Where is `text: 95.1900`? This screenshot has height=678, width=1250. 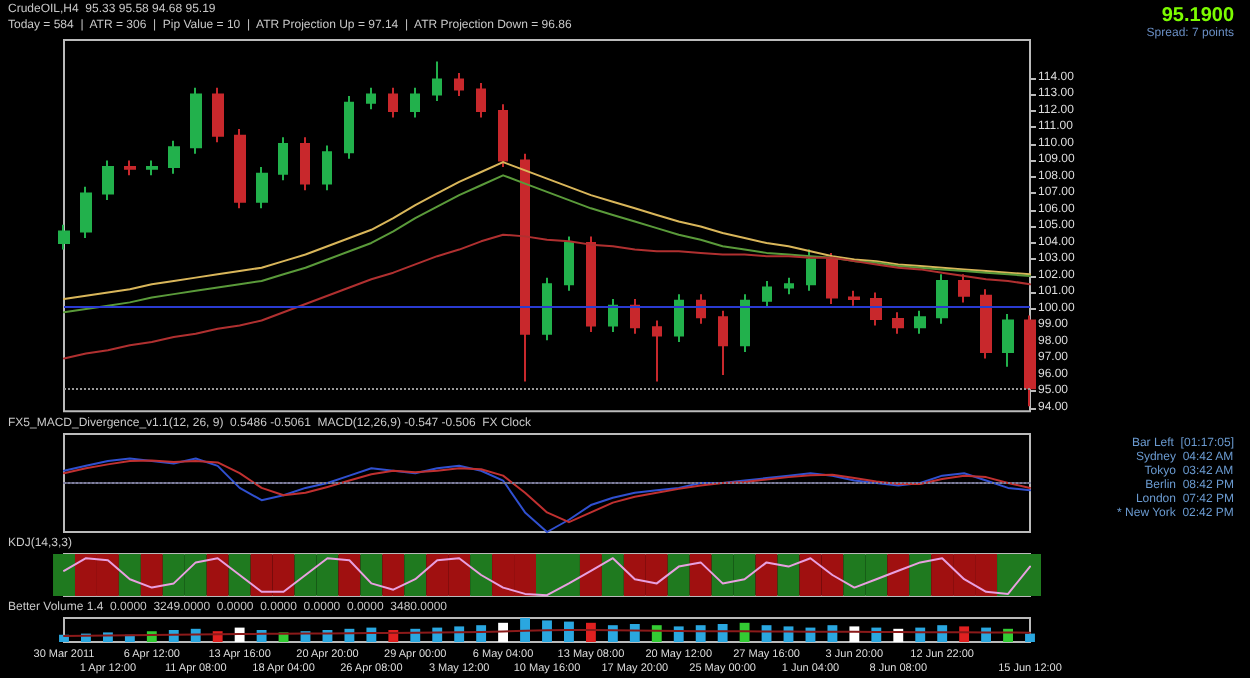 text: 95.1900 is located at coordinates (1198, 16).